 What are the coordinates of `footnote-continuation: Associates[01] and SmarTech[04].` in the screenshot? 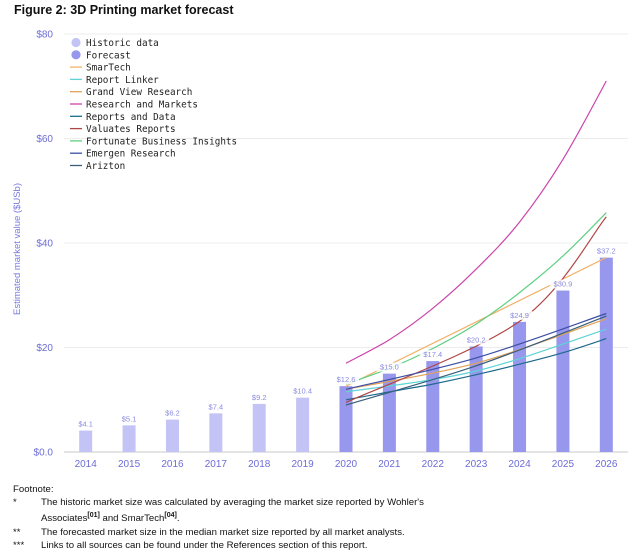 It's located at (320, 517).